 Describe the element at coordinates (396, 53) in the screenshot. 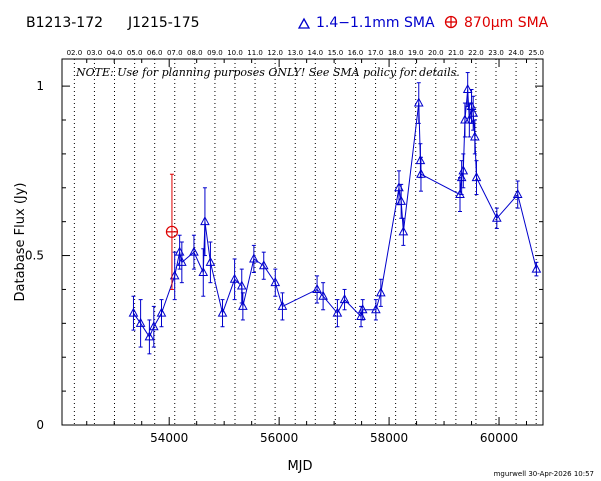

I see `year-tick-label: 18.0` at that location.